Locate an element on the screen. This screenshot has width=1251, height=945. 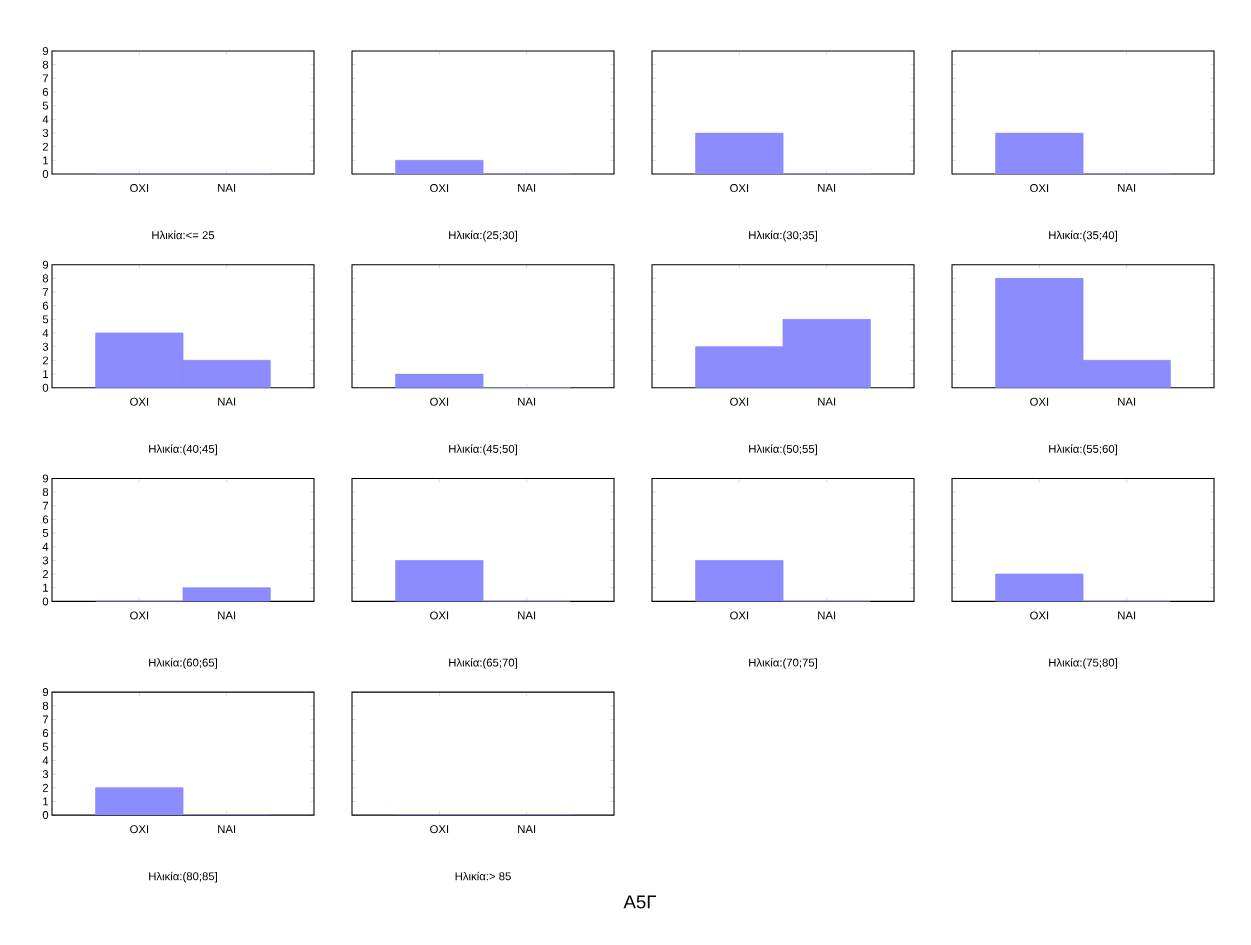
x-axis-title: Ηλικία:(60;65] is located at coordinates (183, 663).